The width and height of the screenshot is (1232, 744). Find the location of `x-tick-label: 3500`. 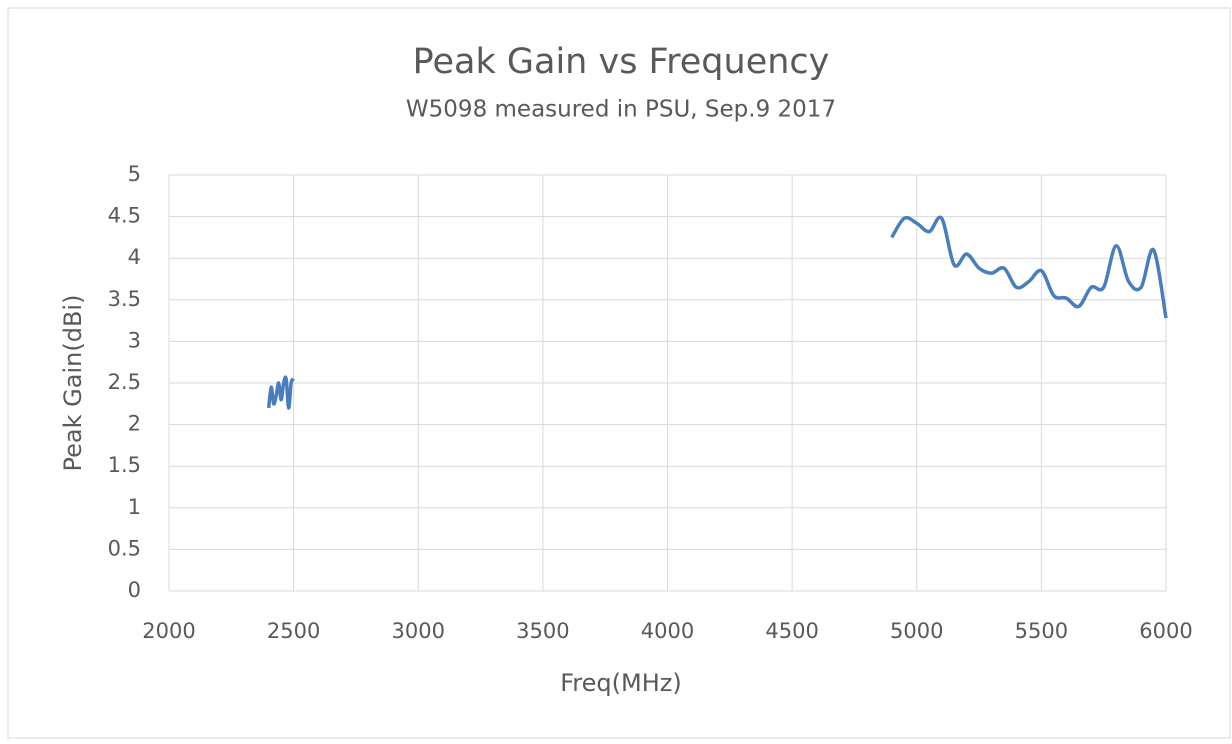

x-tick-label: 3500 is located at coordinates (542, 631).